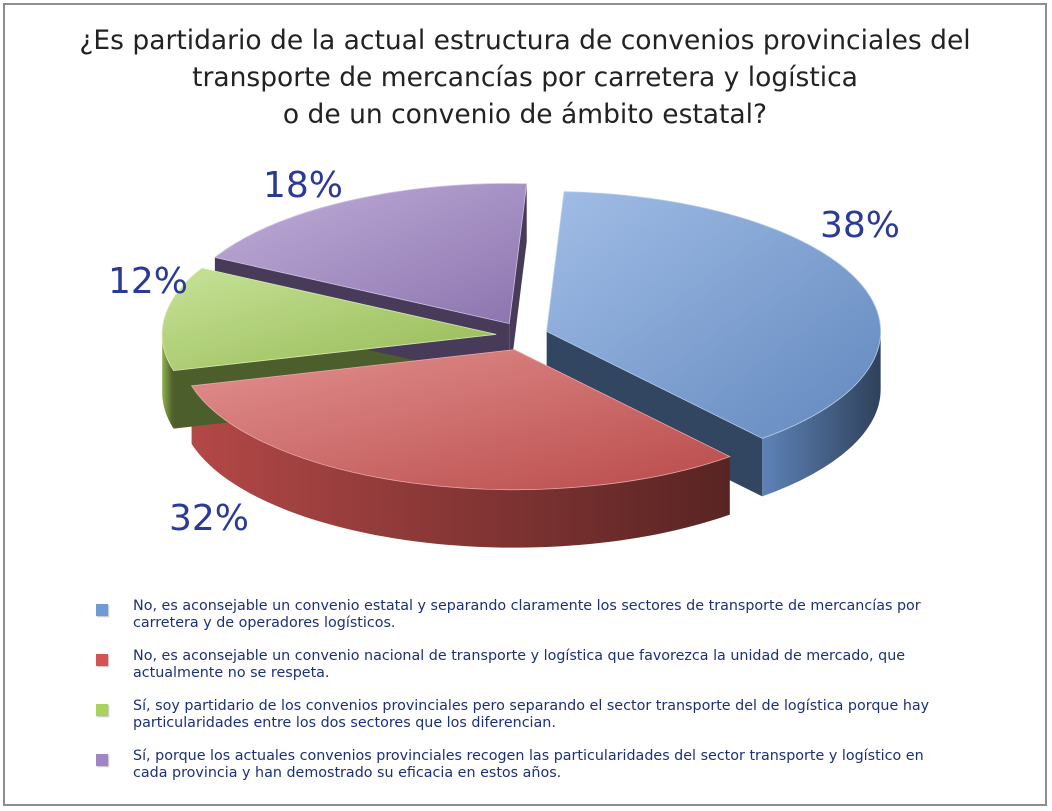  What do you see at coordinates (518, 282) in the screenshot?
I see `pie-slice-cut-face` at bounding box center [518, 282].